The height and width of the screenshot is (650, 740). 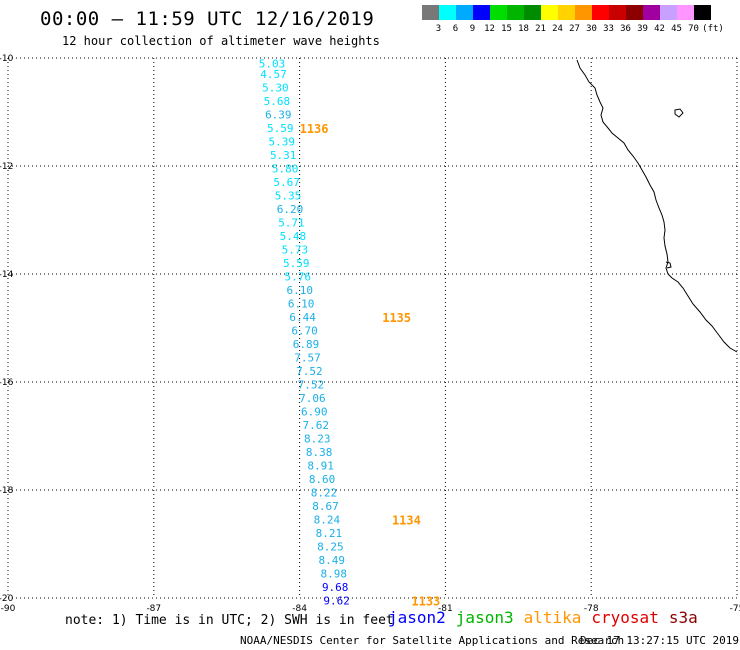 What do you see at coordinates (278, 115) in the screenshot?
I see `swh-value: 6.39` at bounding box center [278, 115].